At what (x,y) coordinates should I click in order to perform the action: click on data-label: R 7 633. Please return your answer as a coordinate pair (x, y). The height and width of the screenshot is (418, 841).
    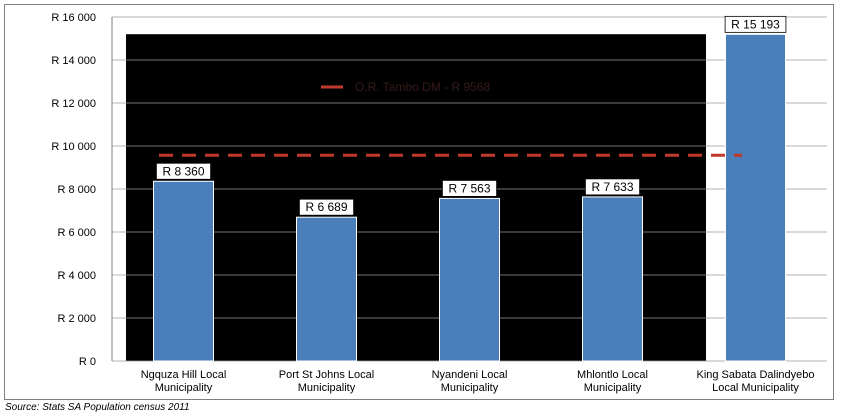
    Looking at the image, I should click on (612, 187).